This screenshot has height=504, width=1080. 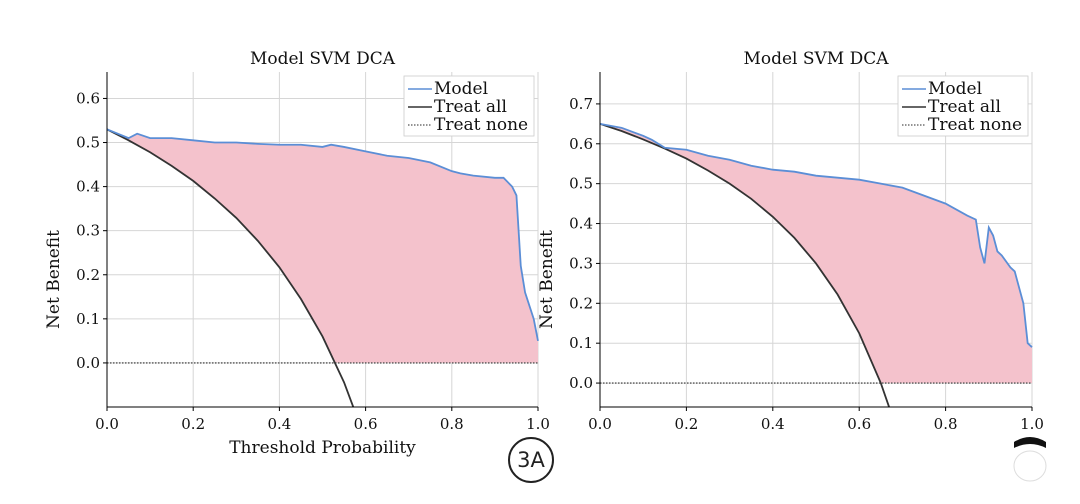 I want to click on chart-1-x-tick-label: 1.0, so click(x=538, y=424).